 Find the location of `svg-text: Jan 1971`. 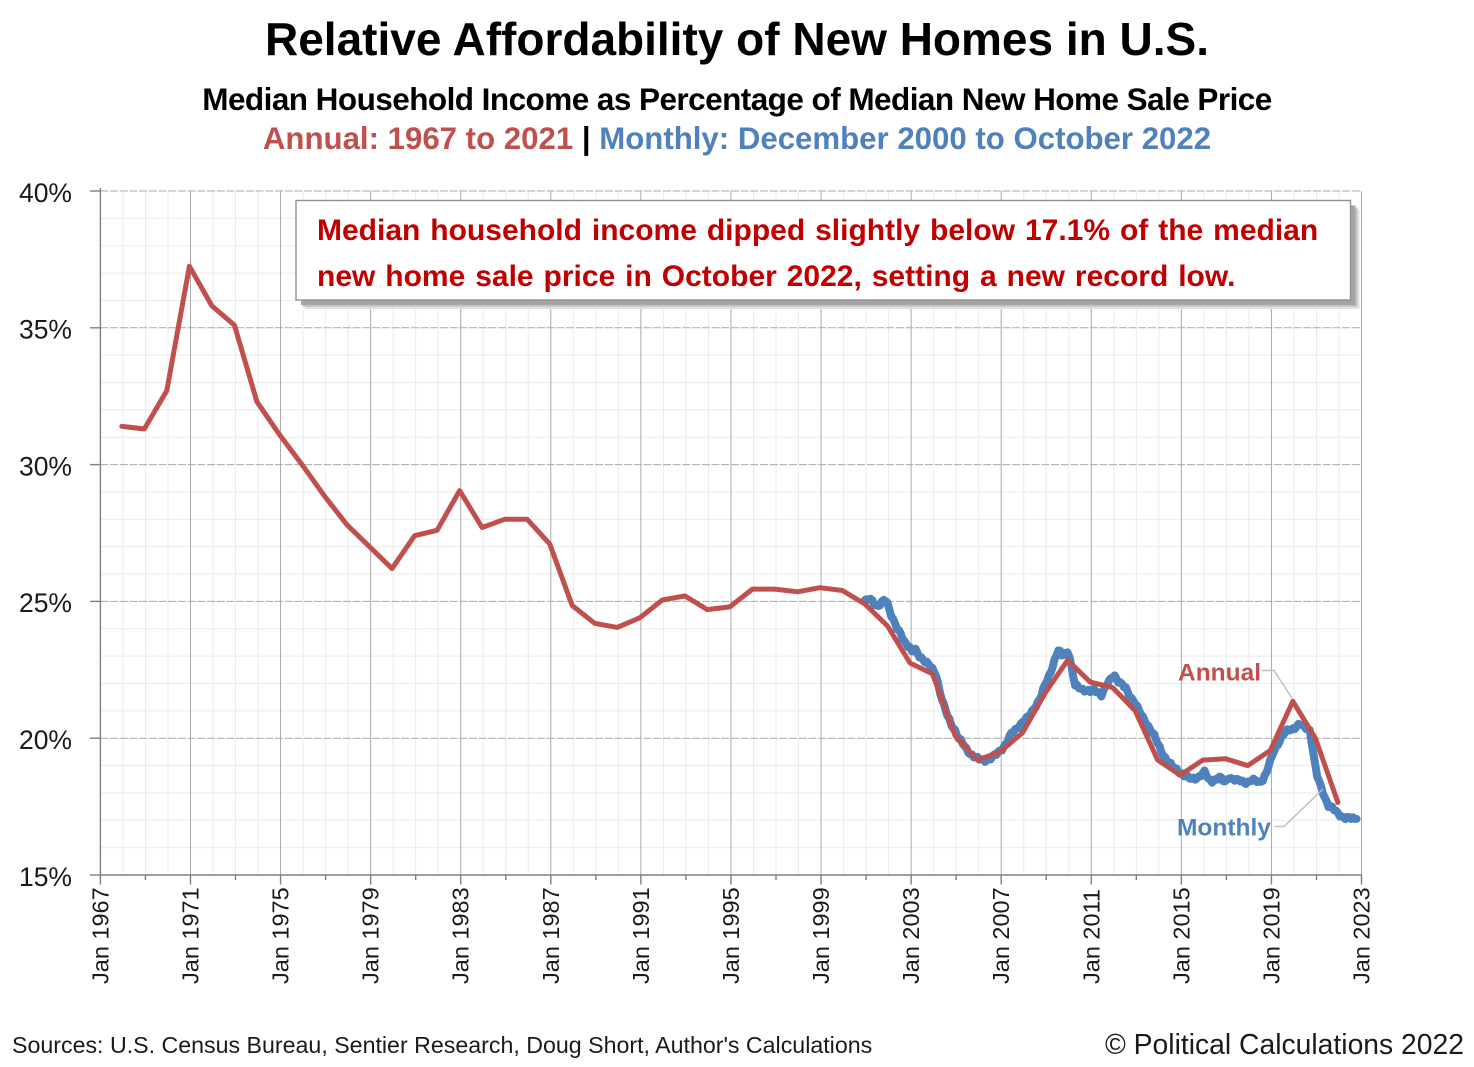

svg-text: Jan 1971 is located at coordinates (191, 935).